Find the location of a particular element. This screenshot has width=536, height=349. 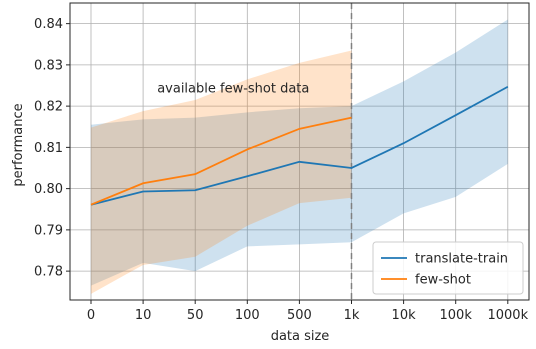

x-tick-label: 10k is located at coordinates (404, 315).